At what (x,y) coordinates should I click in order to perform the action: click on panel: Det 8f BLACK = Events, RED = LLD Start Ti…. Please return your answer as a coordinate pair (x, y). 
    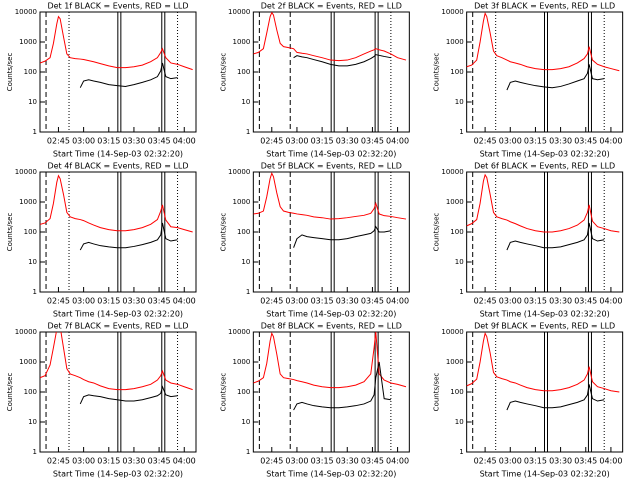
    Looking at the image, I should click on (314, 400).